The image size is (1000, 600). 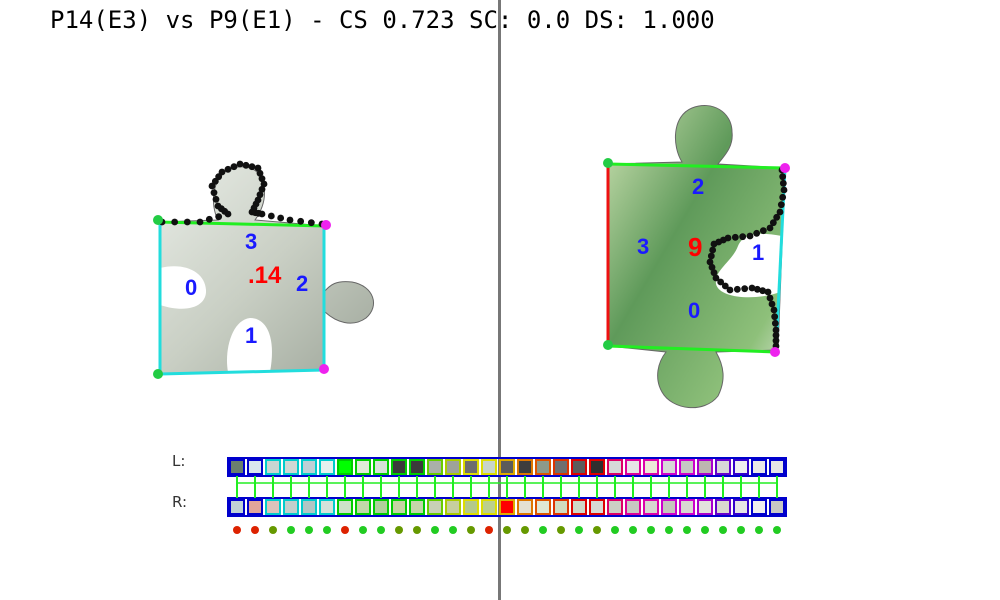 What do you see at coordinates (499, 300) in the screenshot?
I see `center-divider` at bounding box center [499, 300].